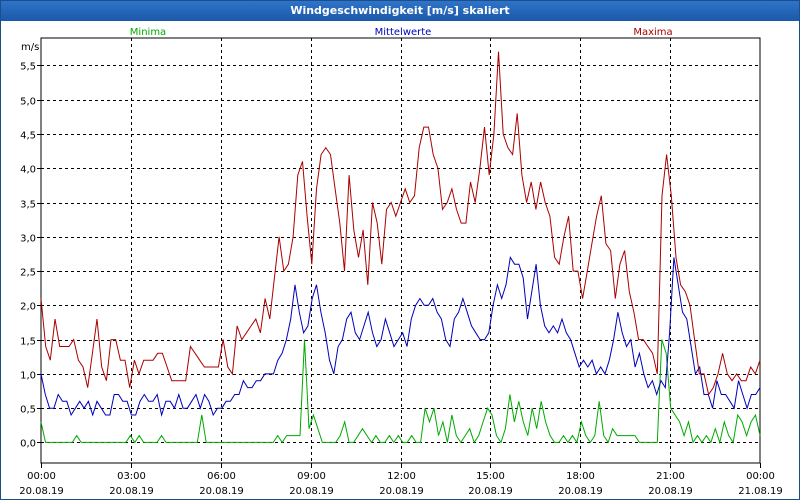 The width and height of the screenshot is (800, 500). What do you see at coordinates (28, 67) in the screenshot?
I see `y-tick-label: 5,5` at bounding box center [28, 67].